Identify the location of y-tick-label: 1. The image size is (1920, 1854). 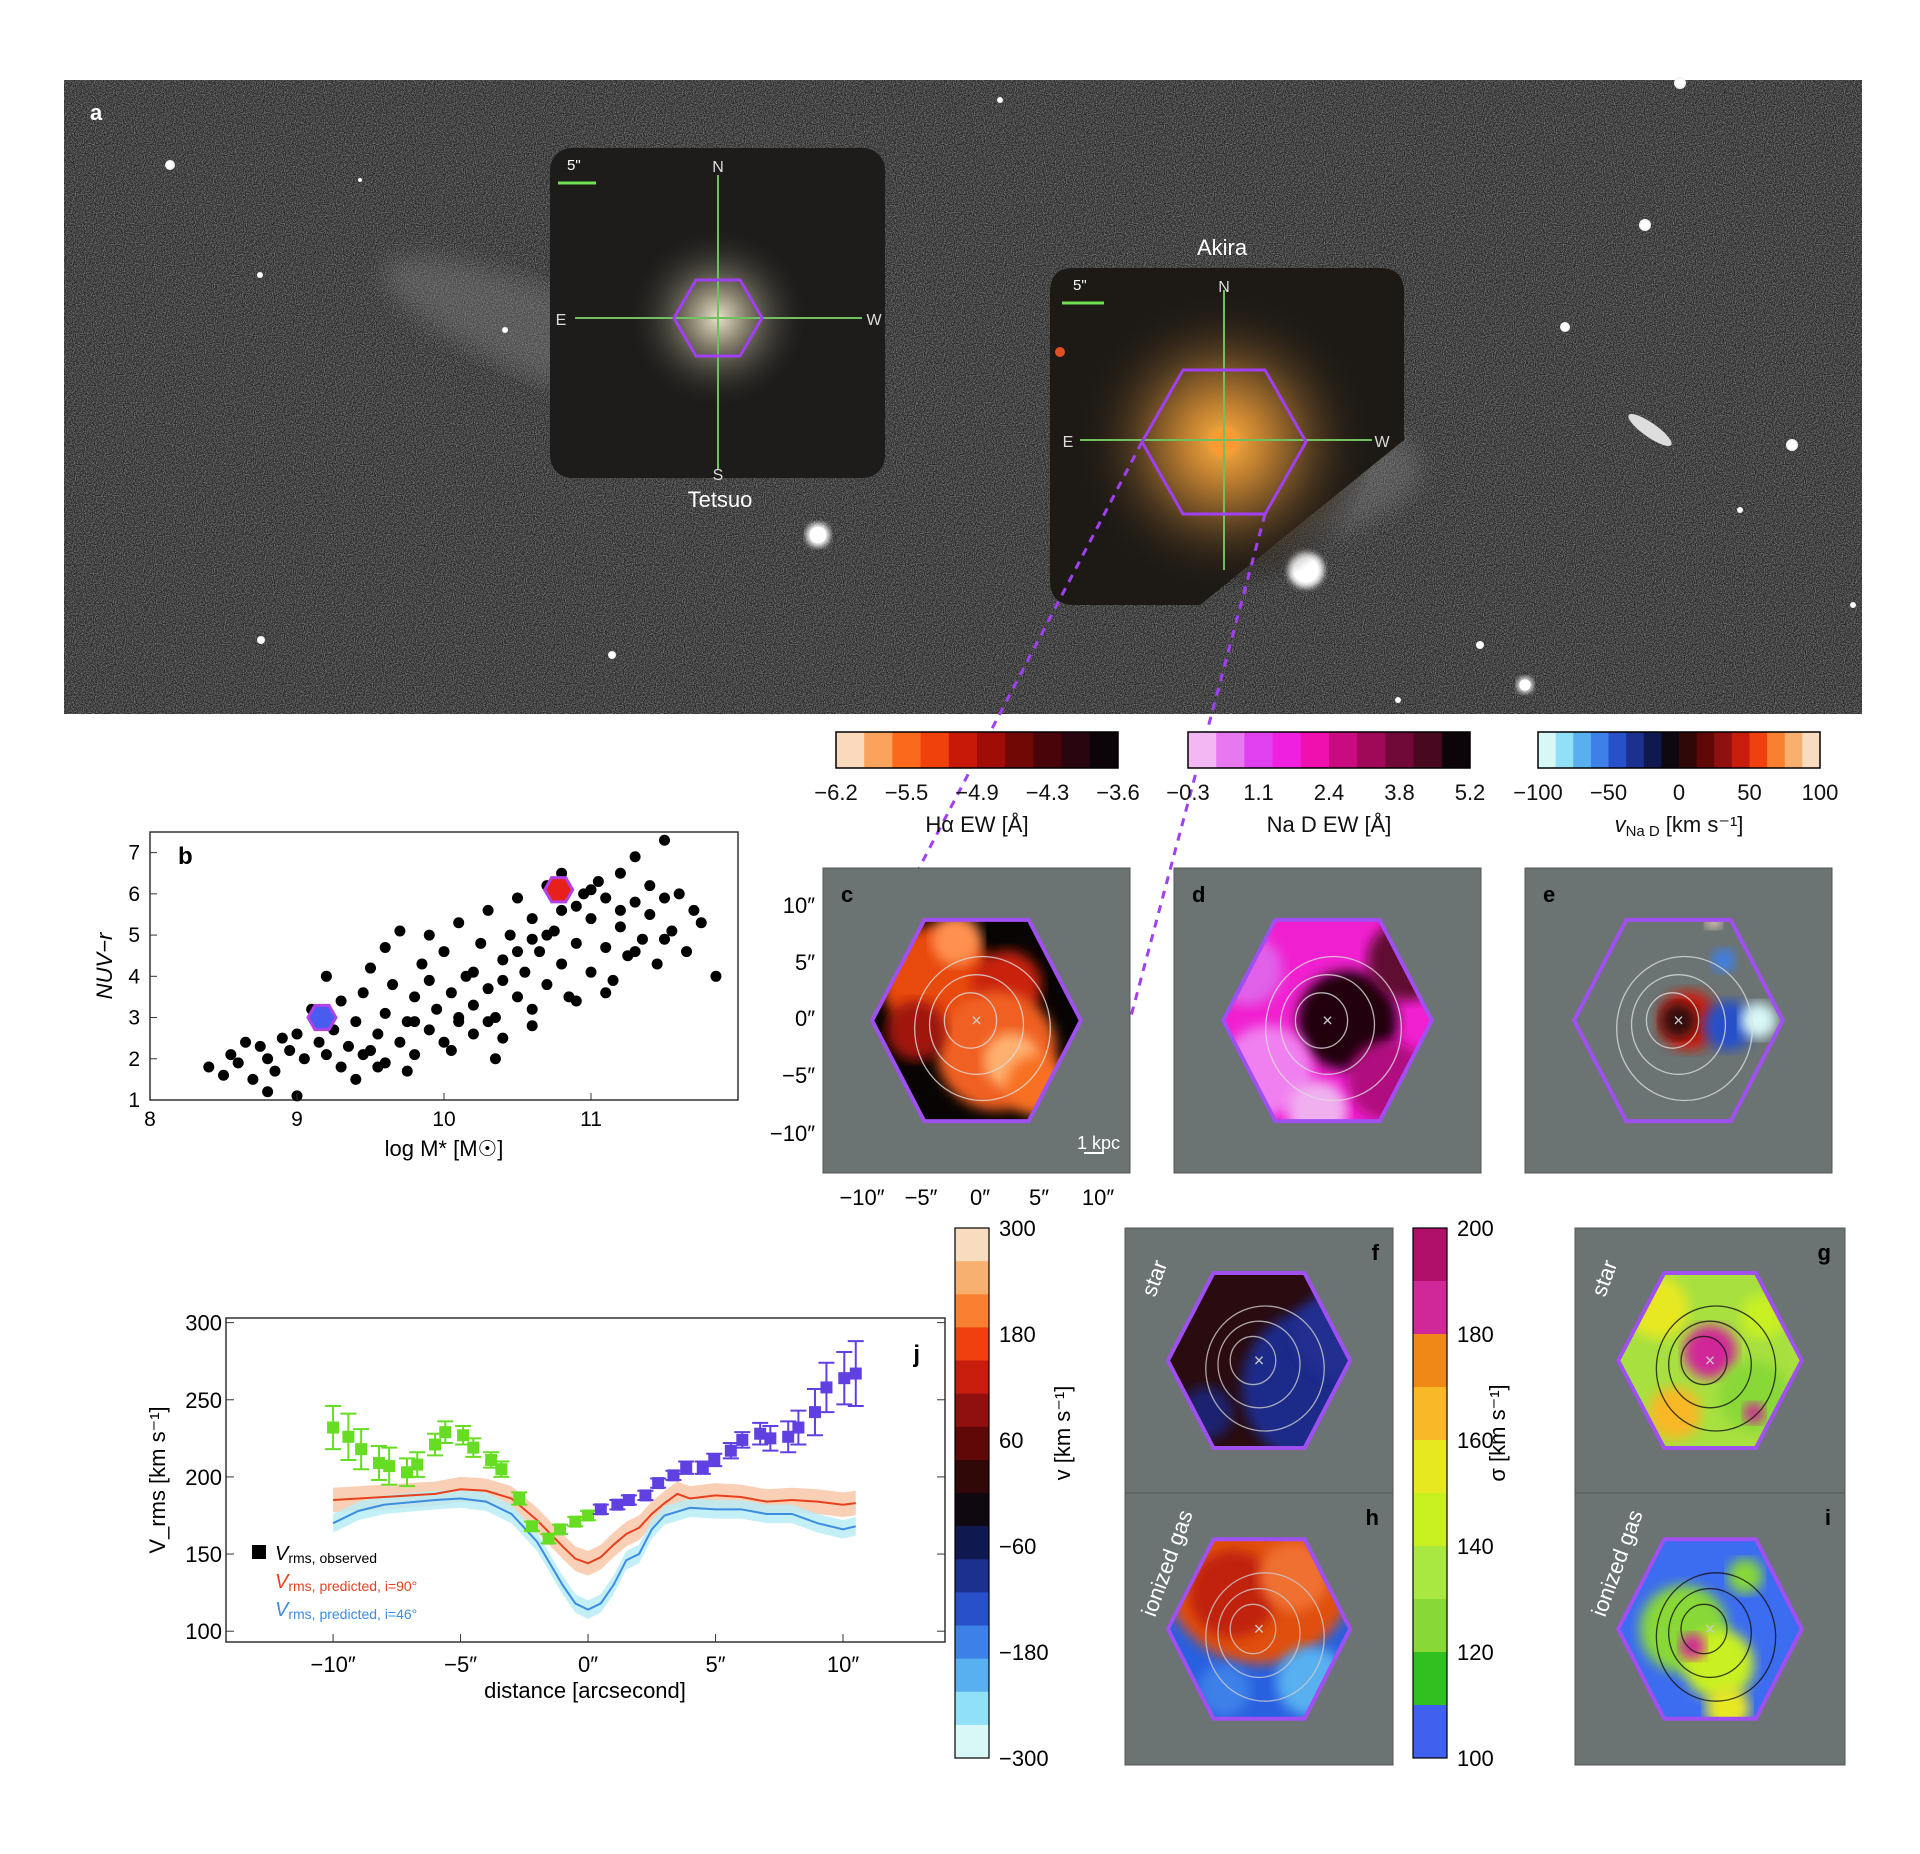
(134, 1100).